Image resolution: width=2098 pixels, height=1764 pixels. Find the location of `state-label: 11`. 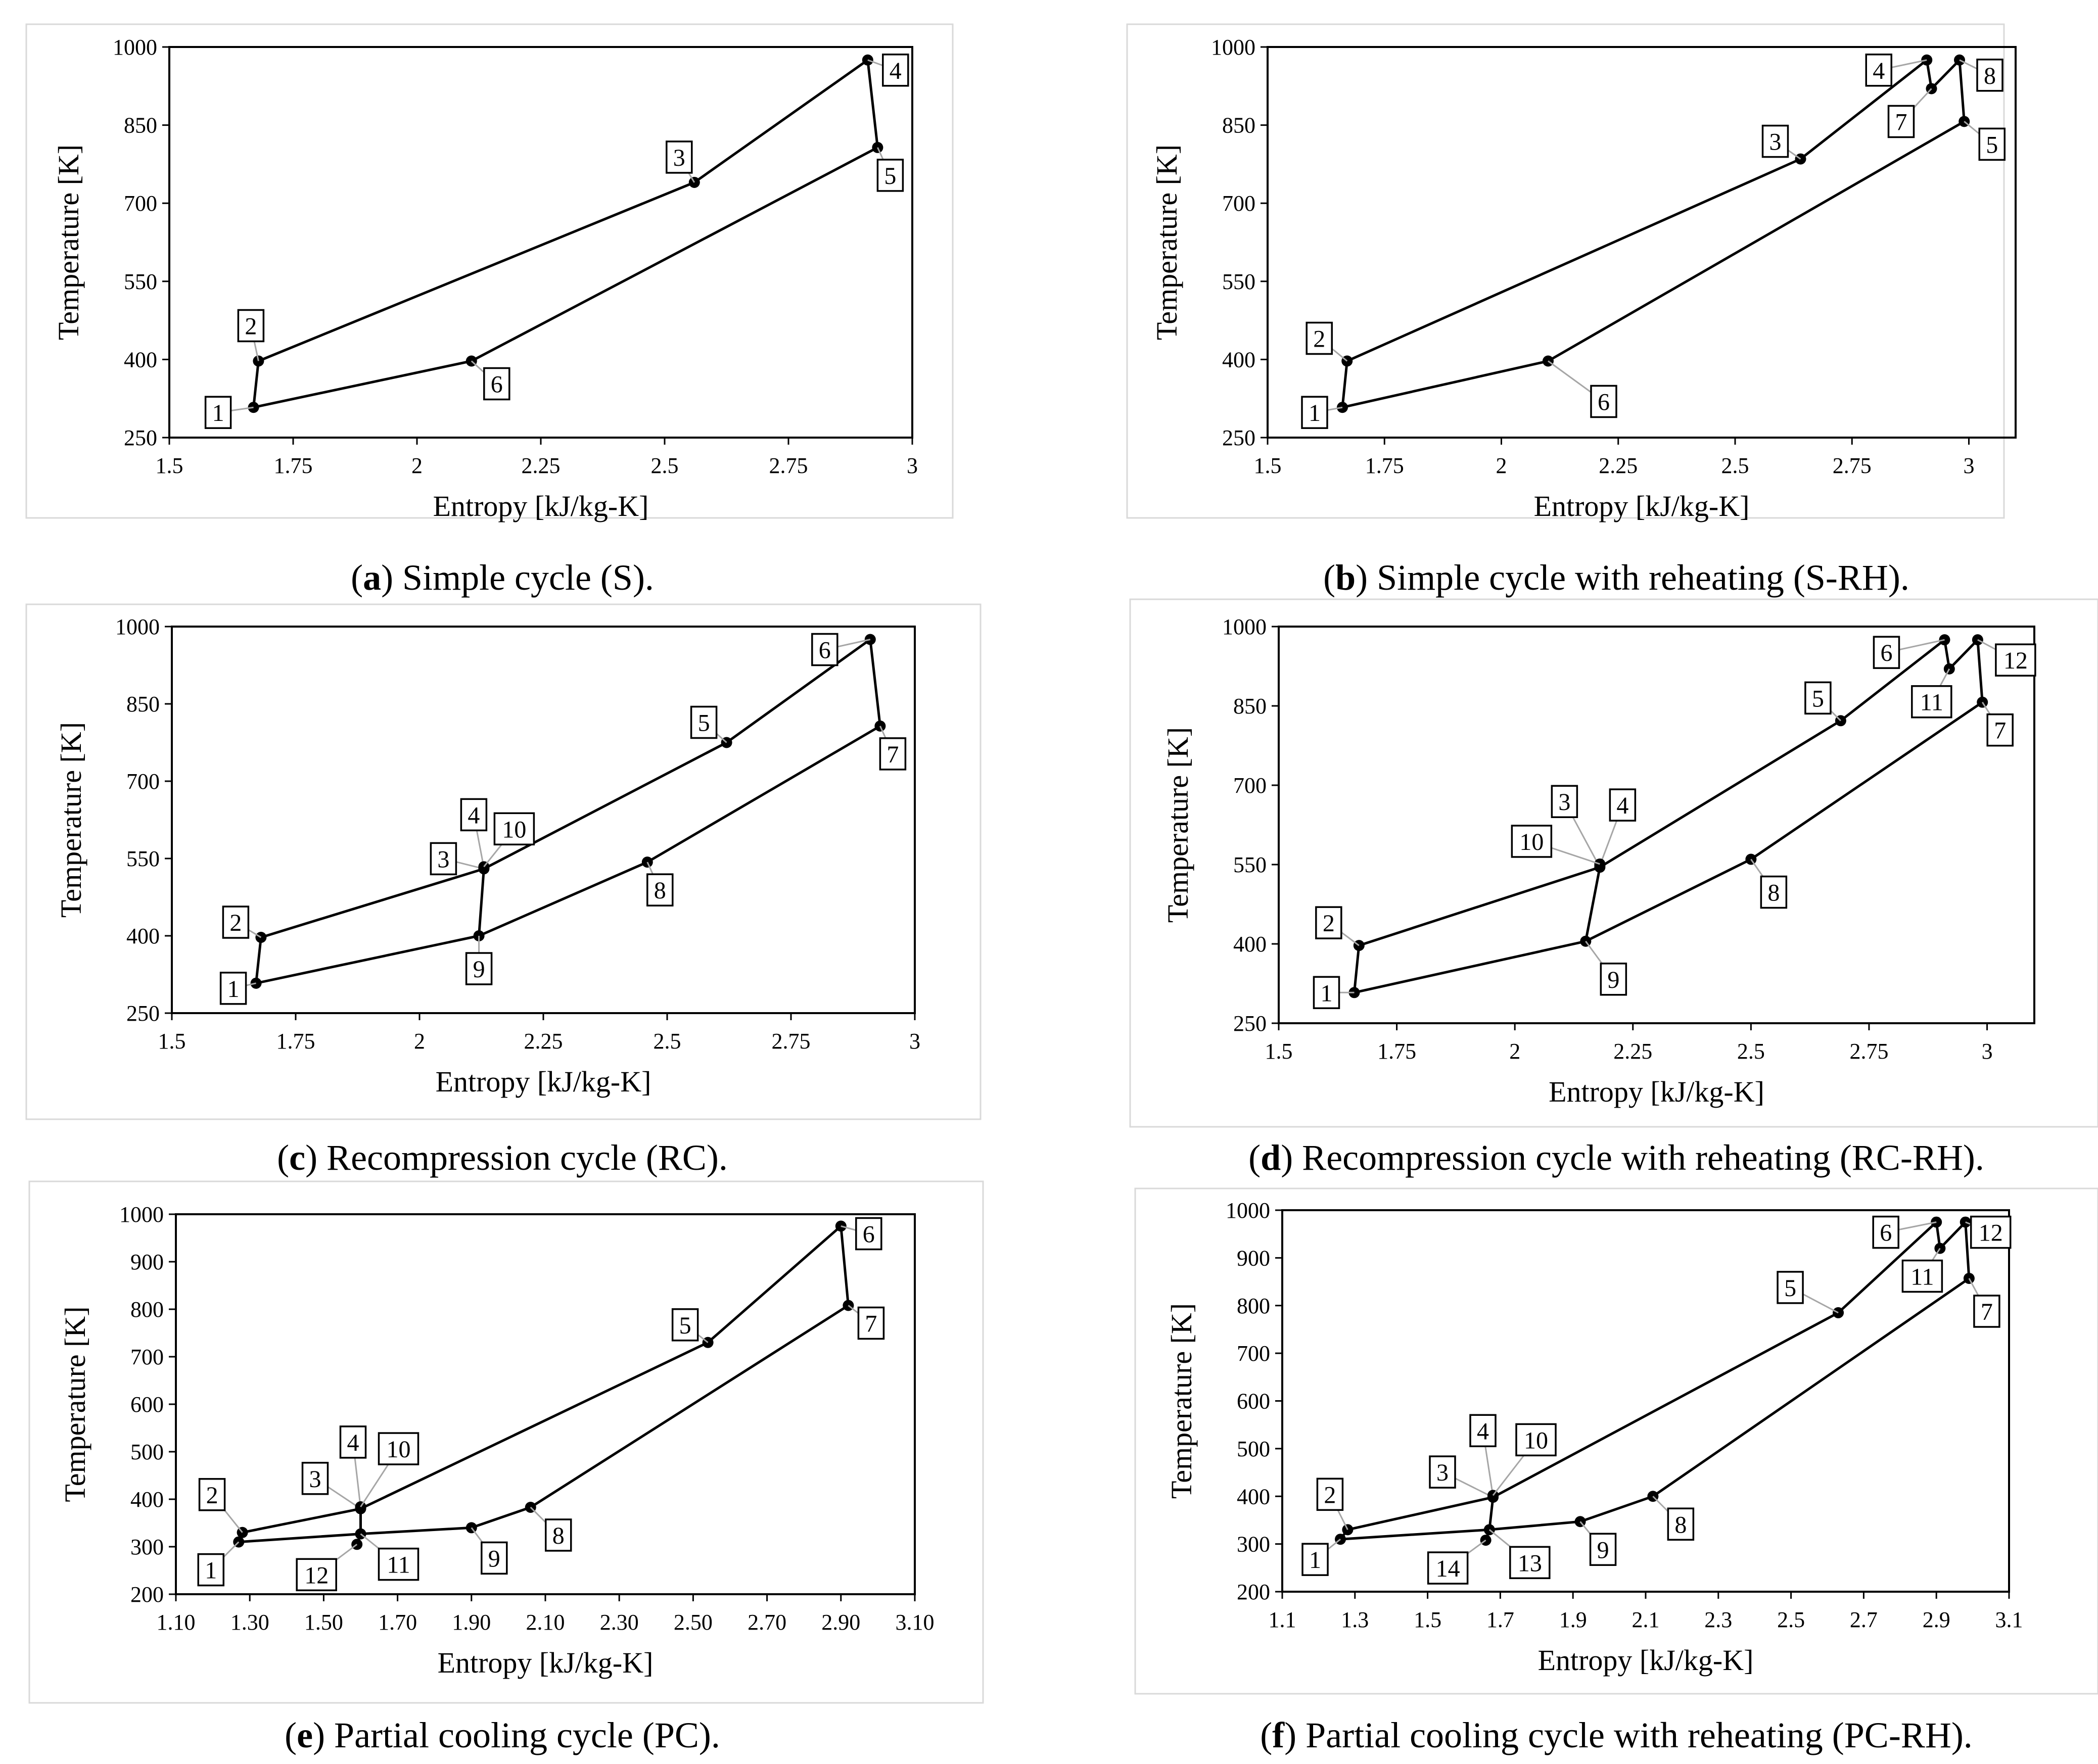

state-label: 11 is located at coordinates (1932, 703).